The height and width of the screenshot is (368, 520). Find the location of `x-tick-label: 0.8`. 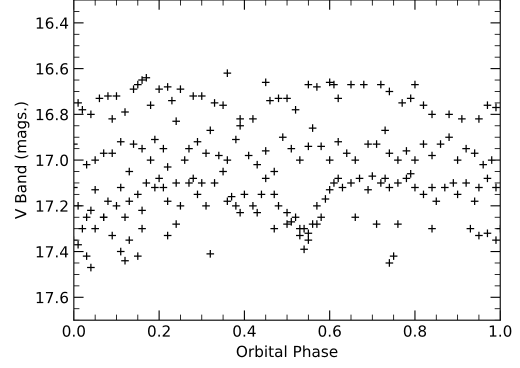

x-tick-label: 0.8 is located at coordinates (415, 331).